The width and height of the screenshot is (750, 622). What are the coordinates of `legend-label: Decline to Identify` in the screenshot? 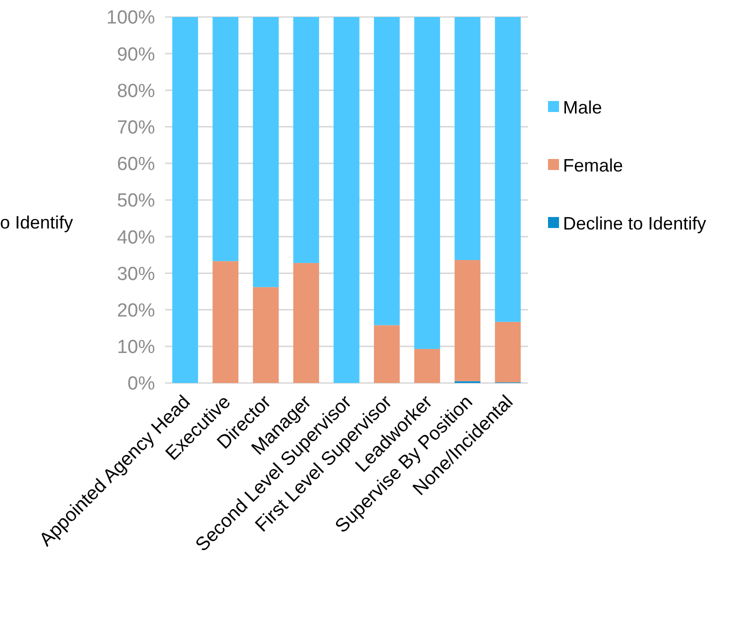 It's located at (634, 223).